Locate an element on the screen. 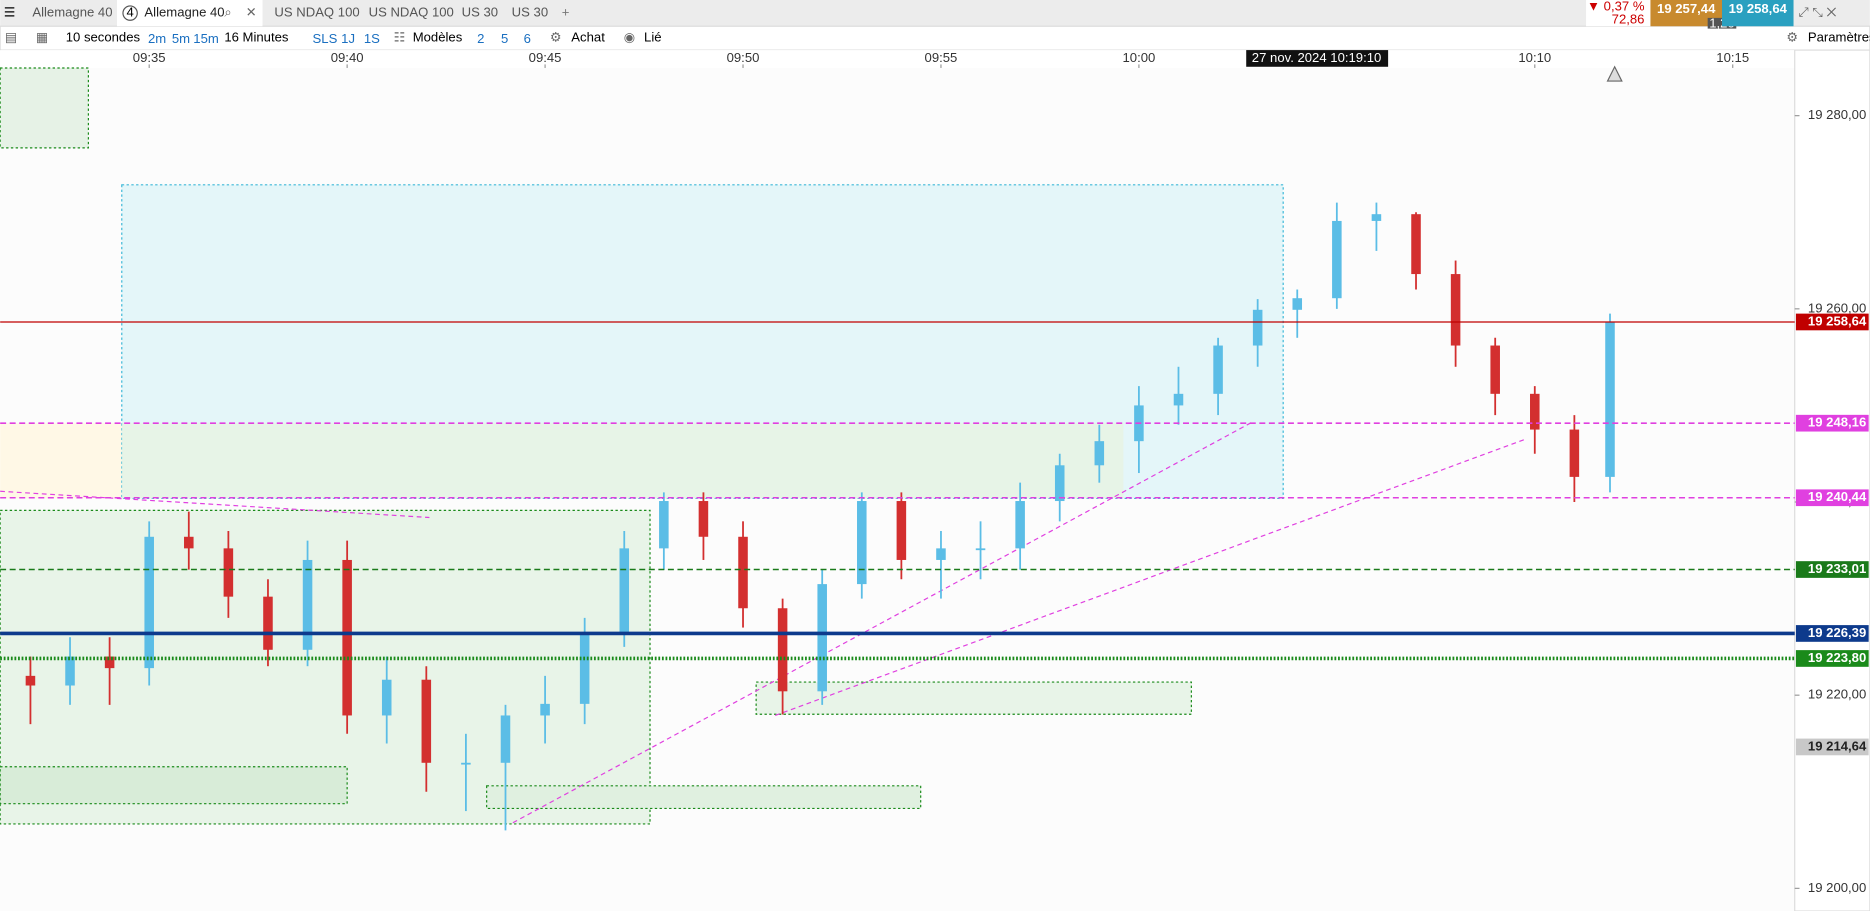  close-icon: ✕ is located at coordinates (251, 12).